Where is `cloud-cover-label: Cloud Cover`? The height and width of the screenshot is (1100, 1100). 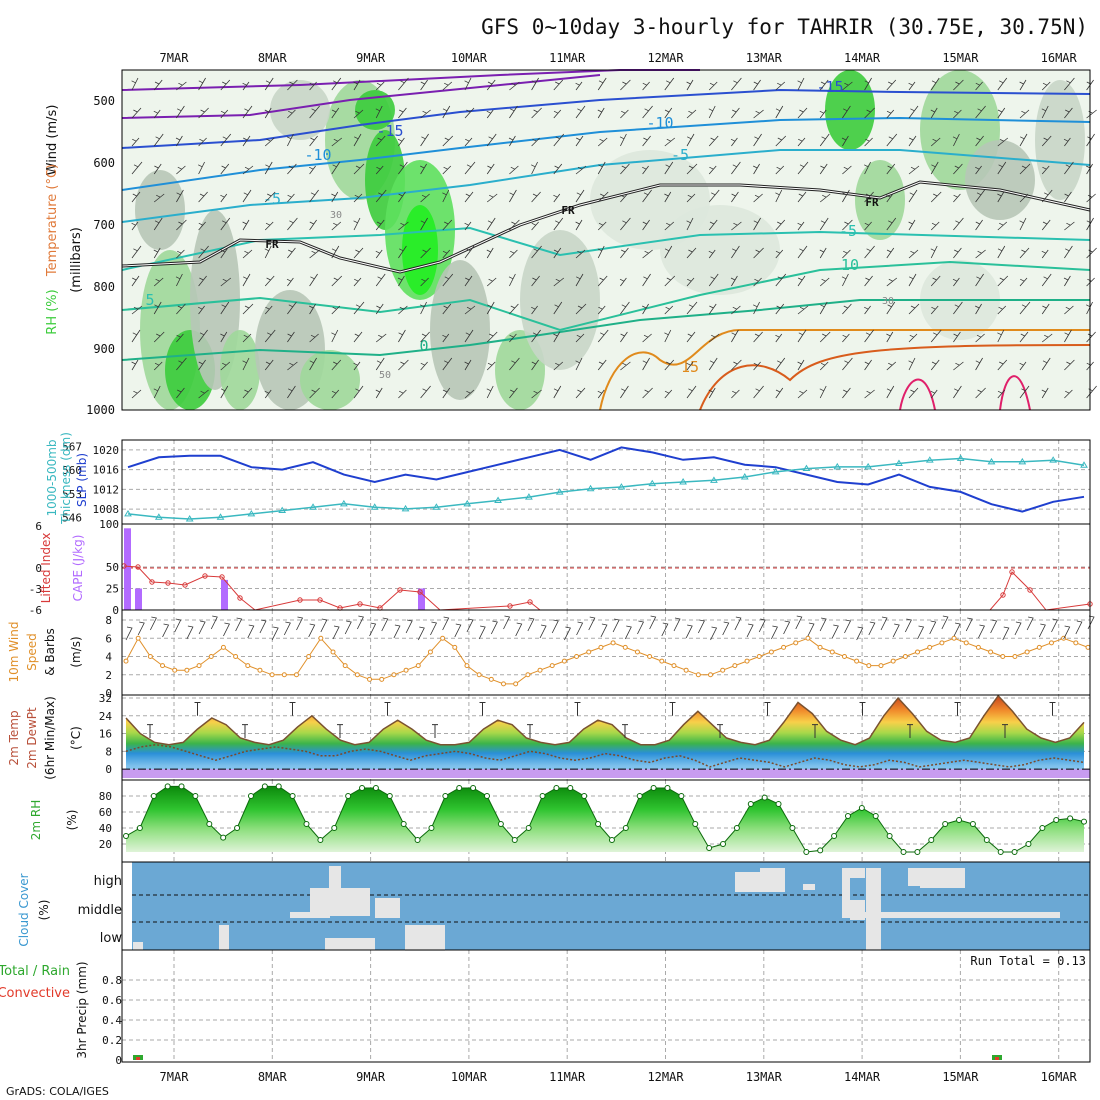 cloud-cover-label: Cloud Cover is located at coordinates (24, 909).